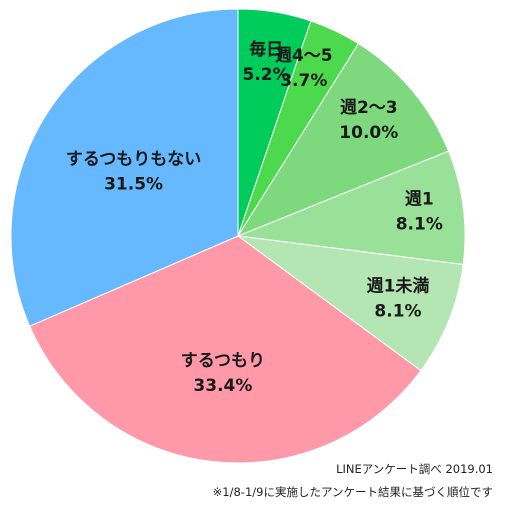 This screenshot has height=511, width=505. Describe the element at coordinates (133, 185) in the screenshot. I see `slice-value-label-7: 31.5%` at that location.